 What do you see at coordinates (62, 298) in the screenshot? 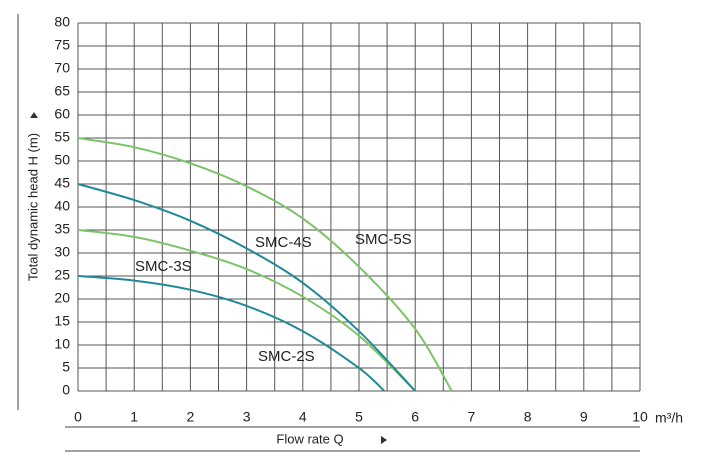
I see `y-tick-label: 20` at bounding box center [62, 298].